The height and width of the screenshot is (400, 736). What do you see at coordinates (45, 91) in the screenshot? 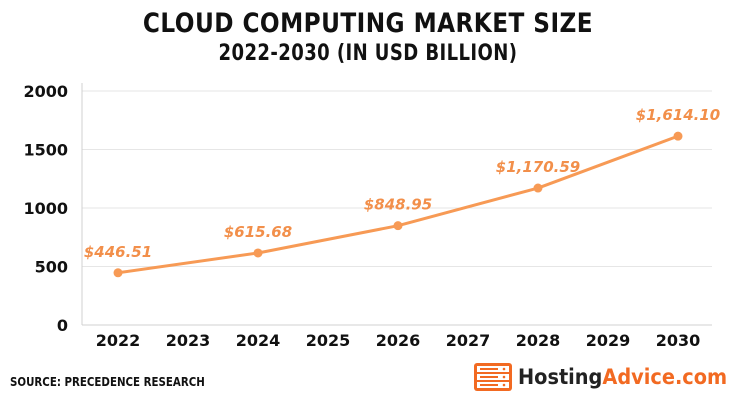
I see `y-tick-label: 2000` at bounding box center [45, 91].